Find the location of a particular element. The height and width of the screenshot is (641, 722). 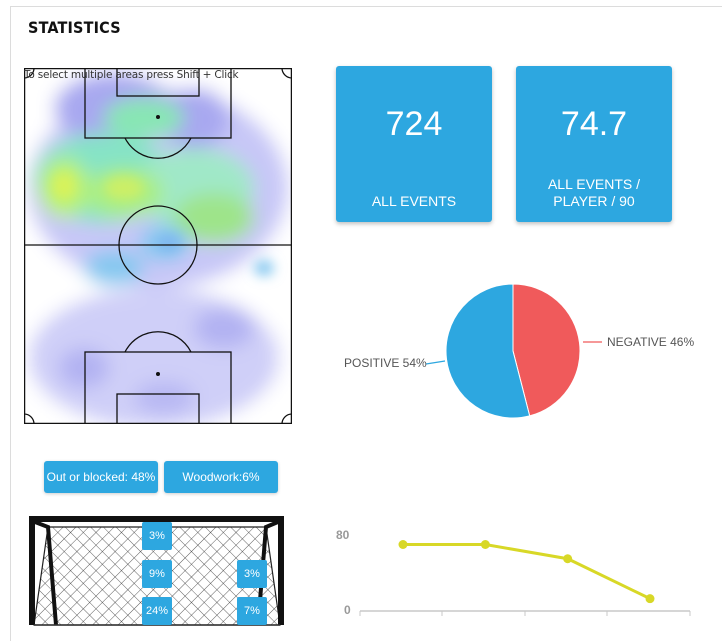

heat-hotspots is located at coordinates (163, 224).